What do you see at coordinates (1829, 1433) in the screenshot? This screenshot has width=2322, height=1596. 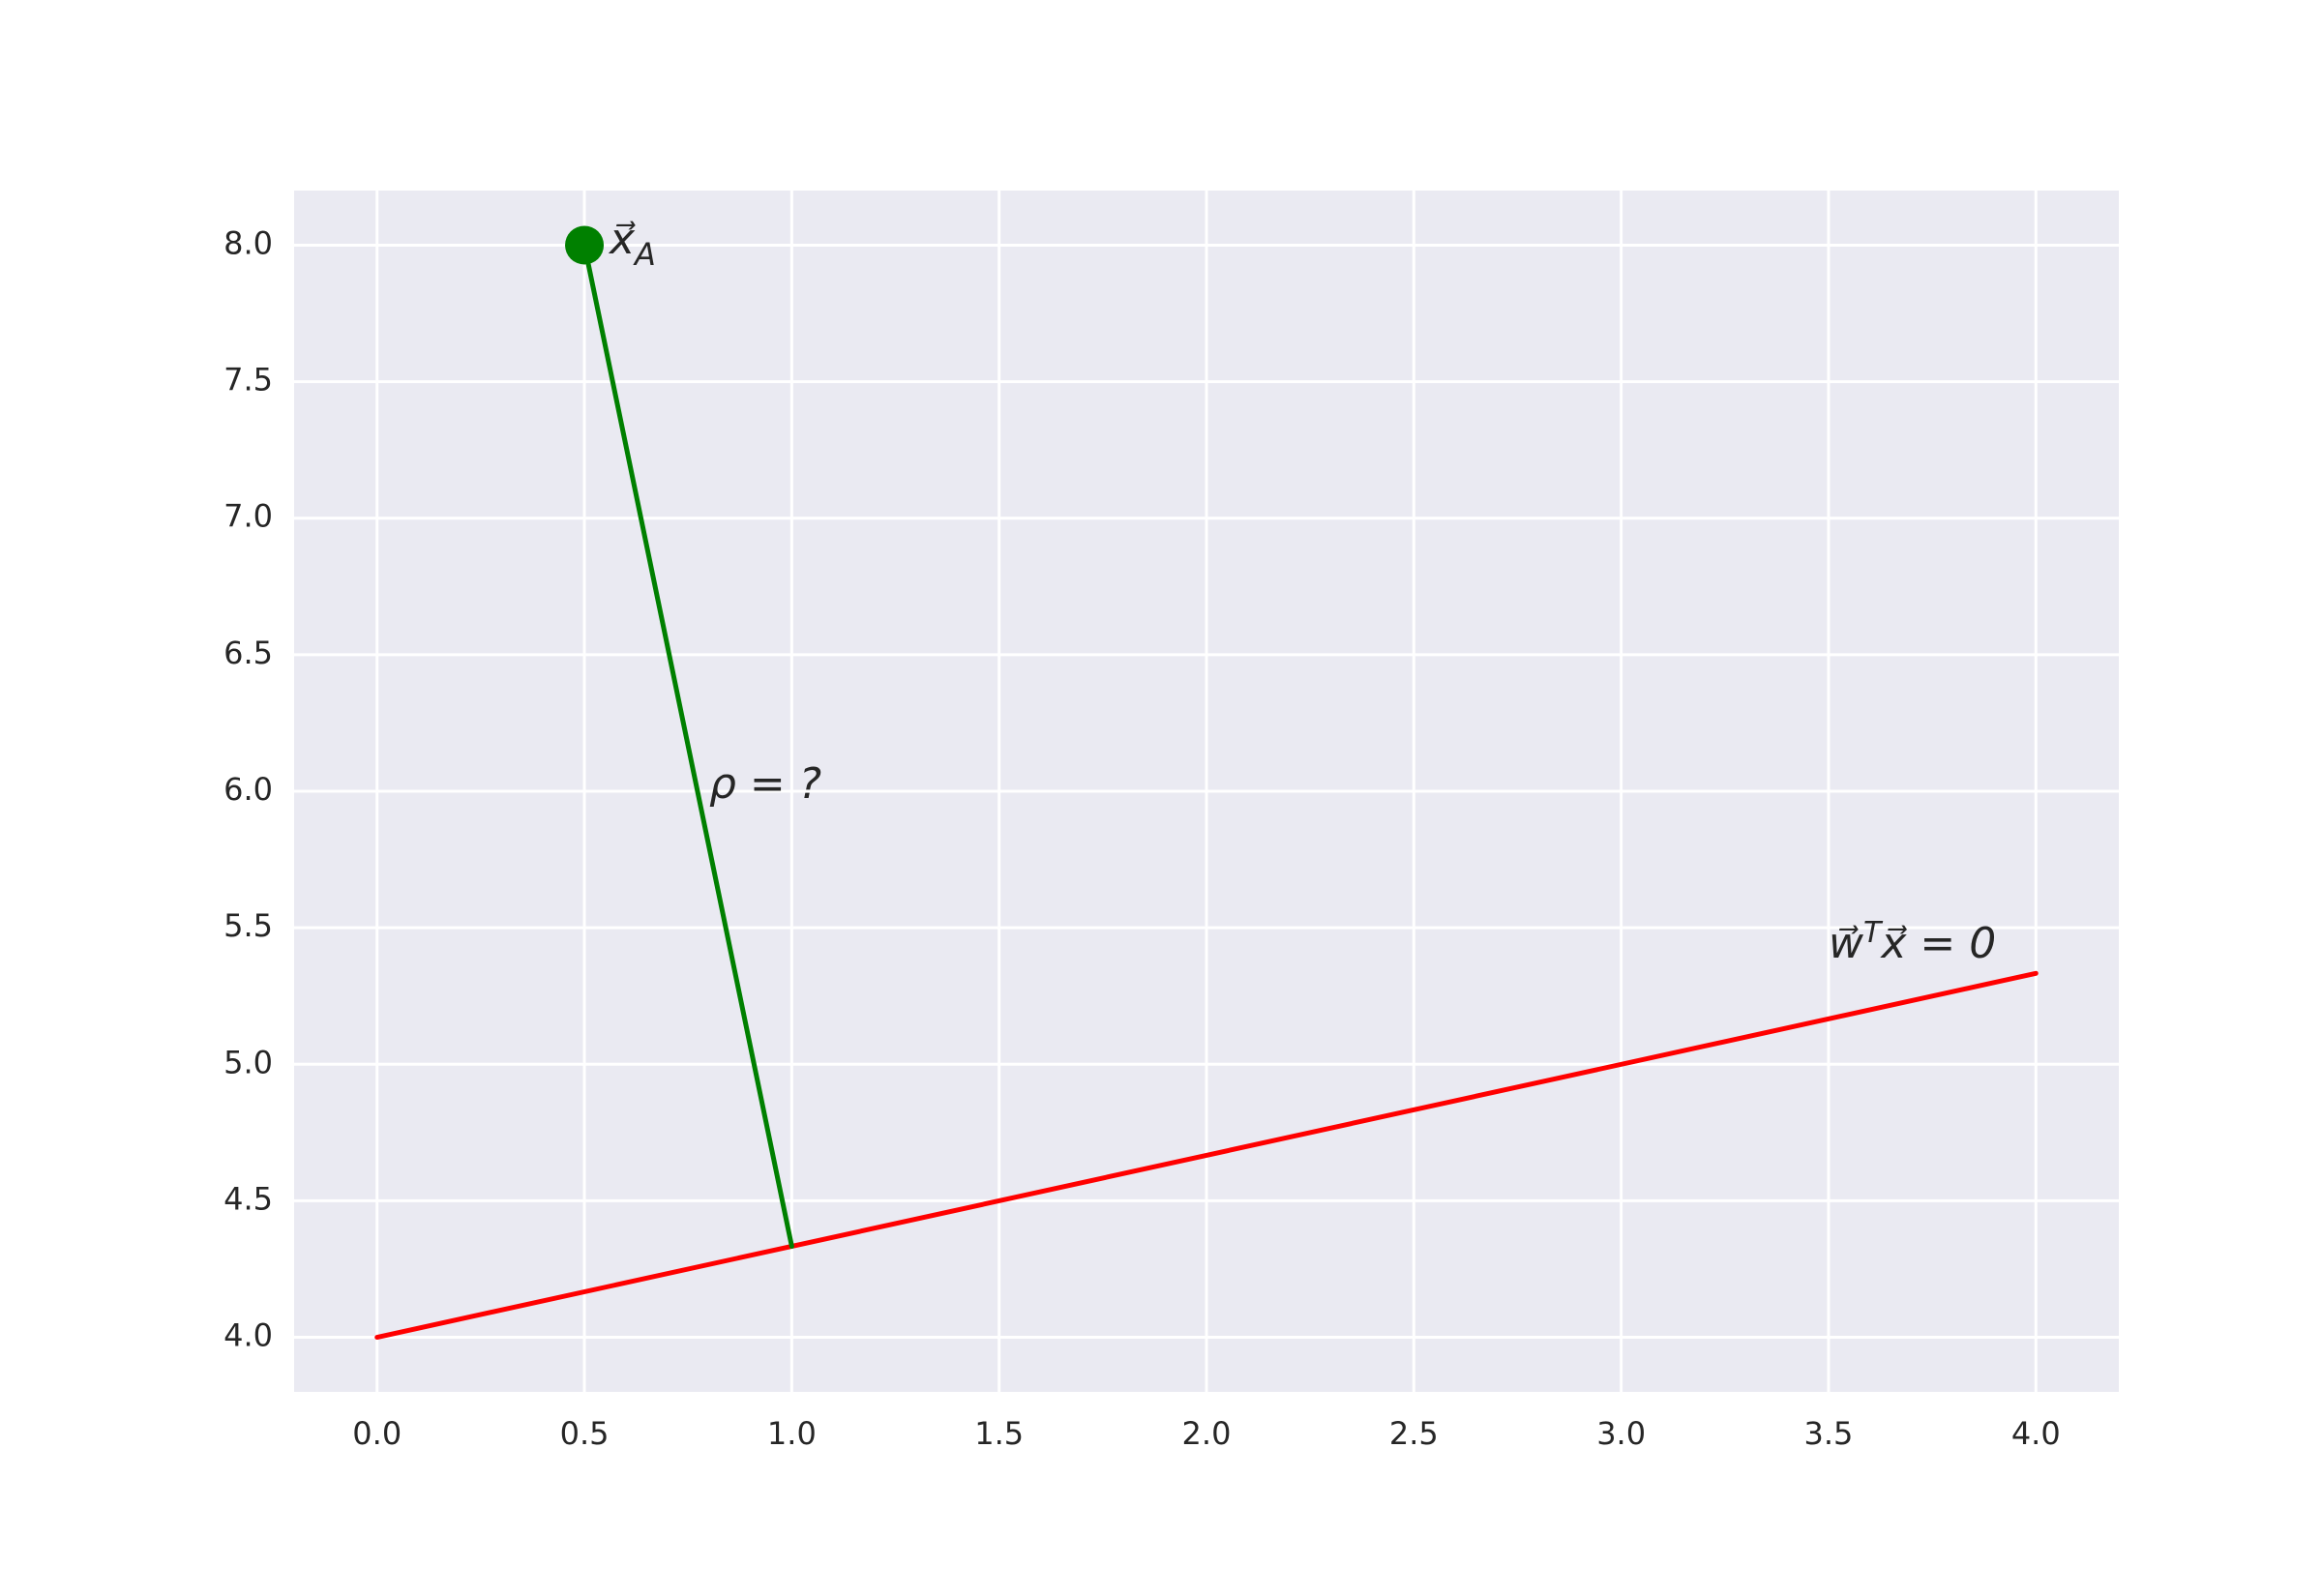 I see `x-tick-label: 3.5` at bounding box center [1829, 1433].